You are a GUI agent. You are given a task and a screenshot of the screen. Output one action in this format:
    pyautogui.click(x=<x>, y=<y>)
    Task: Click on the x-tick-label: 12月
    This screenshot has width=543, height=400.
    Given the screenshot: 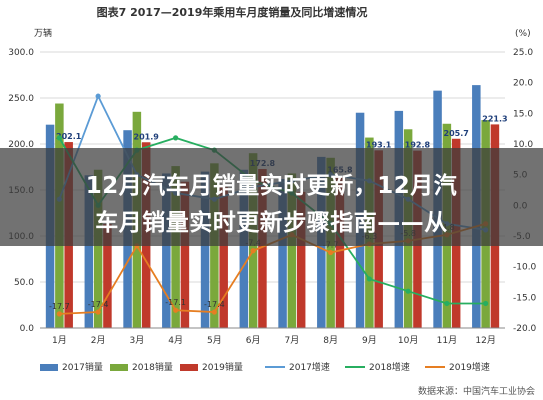 What is the action you would take?
    pyautogui.click(x=485, y=340)
    